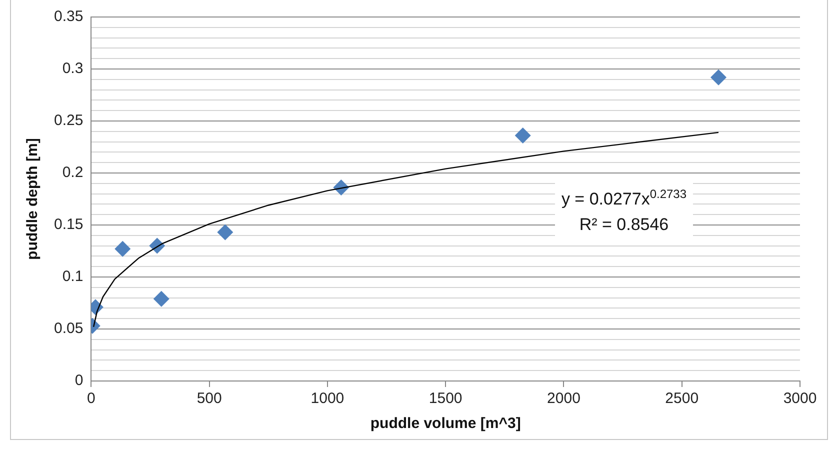  What do you see at coordinates (327, 399) in the screenshot?
I see `x-tick-label: 1000` at bounding box center [327, 399].